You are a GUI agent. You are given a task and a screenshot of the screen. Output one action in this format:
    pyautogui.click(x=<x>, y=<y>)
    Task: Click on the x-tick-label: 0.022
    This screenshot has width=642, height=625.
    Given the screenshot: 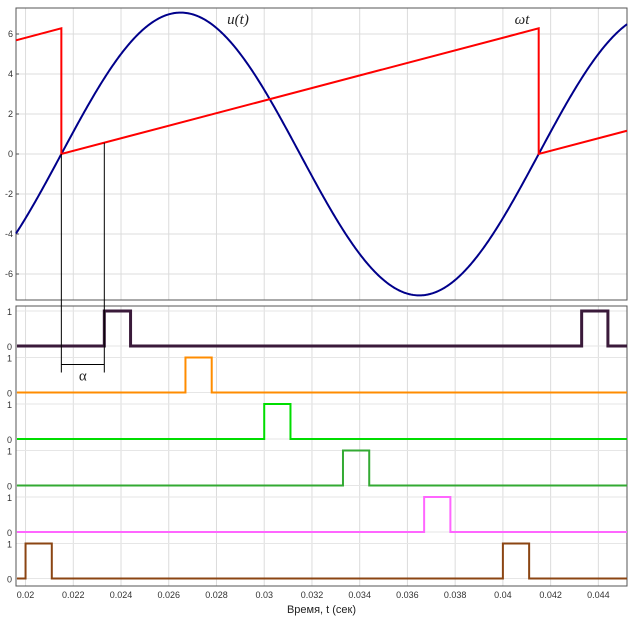 What is the action you would take?
    pyautogui.click(x=73, y=595)
    